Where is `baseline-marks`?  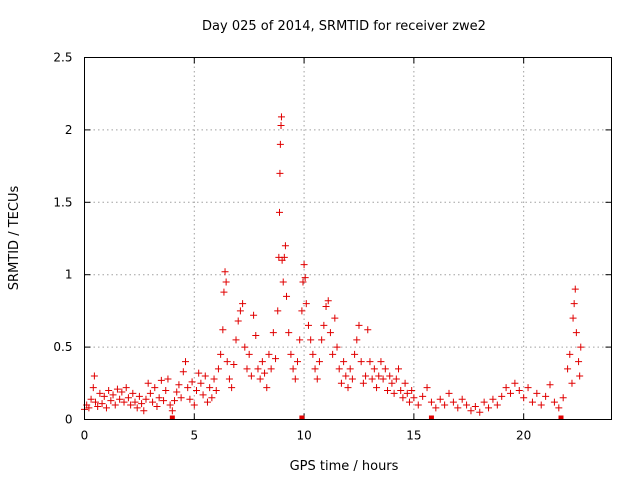 baseline-marks is located at coordinates (366, 417).